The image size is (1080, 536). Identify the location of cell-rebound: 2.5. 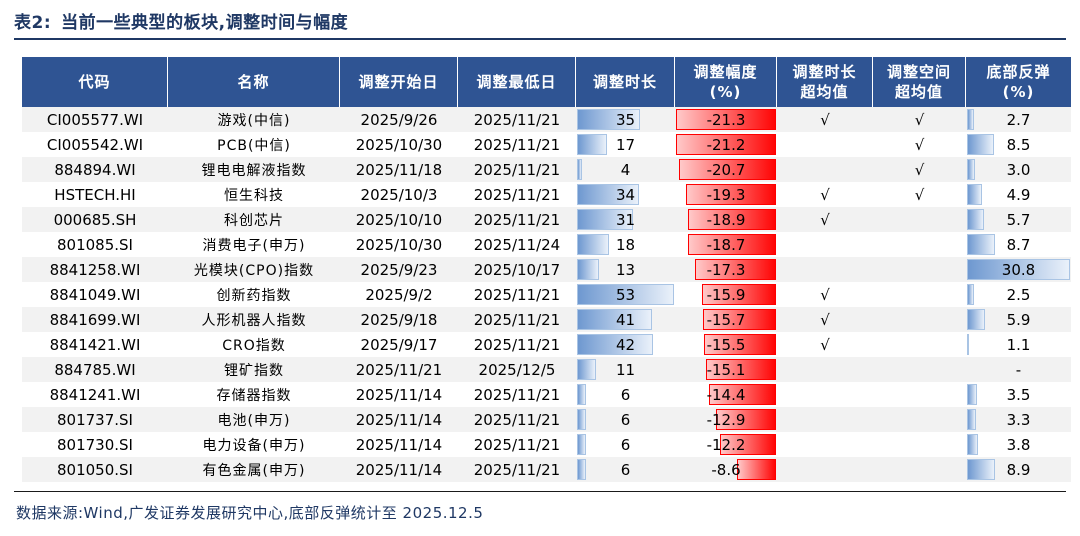
(1018, 294).